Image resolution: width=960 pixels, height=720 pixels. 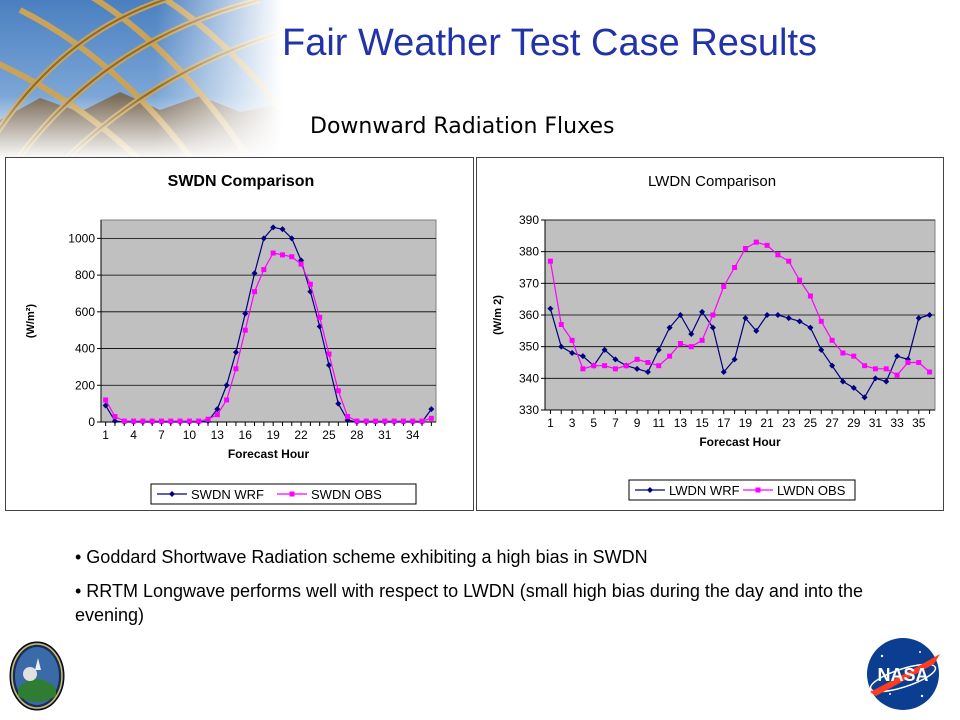 I want to click on x-tick-label: 19, so click(x=273, y=435).